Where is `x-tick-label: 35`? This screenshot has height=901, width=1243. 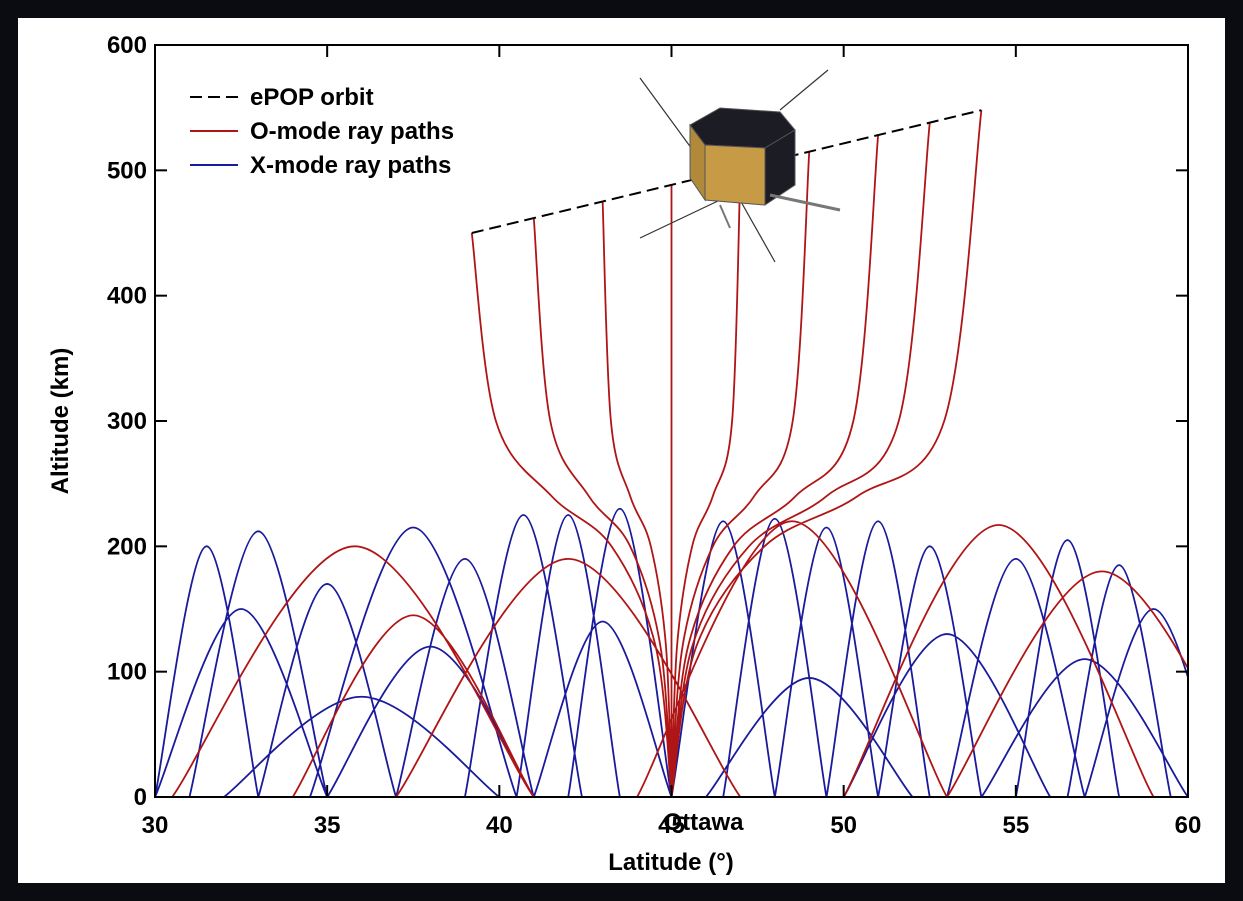 x-tick-label: 35 is located at coordinates (327, 825).